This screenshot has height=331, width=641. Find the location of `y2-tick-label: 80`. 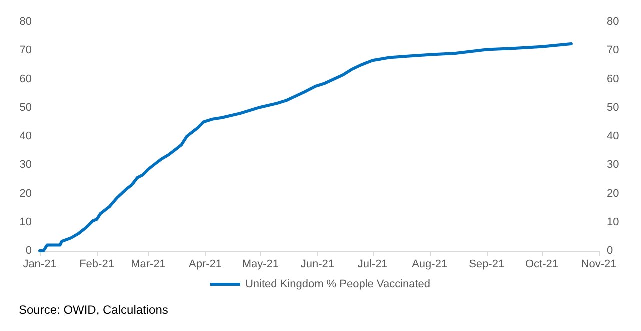

y2-tick-label: 80 is located at coordinates (613, 22).